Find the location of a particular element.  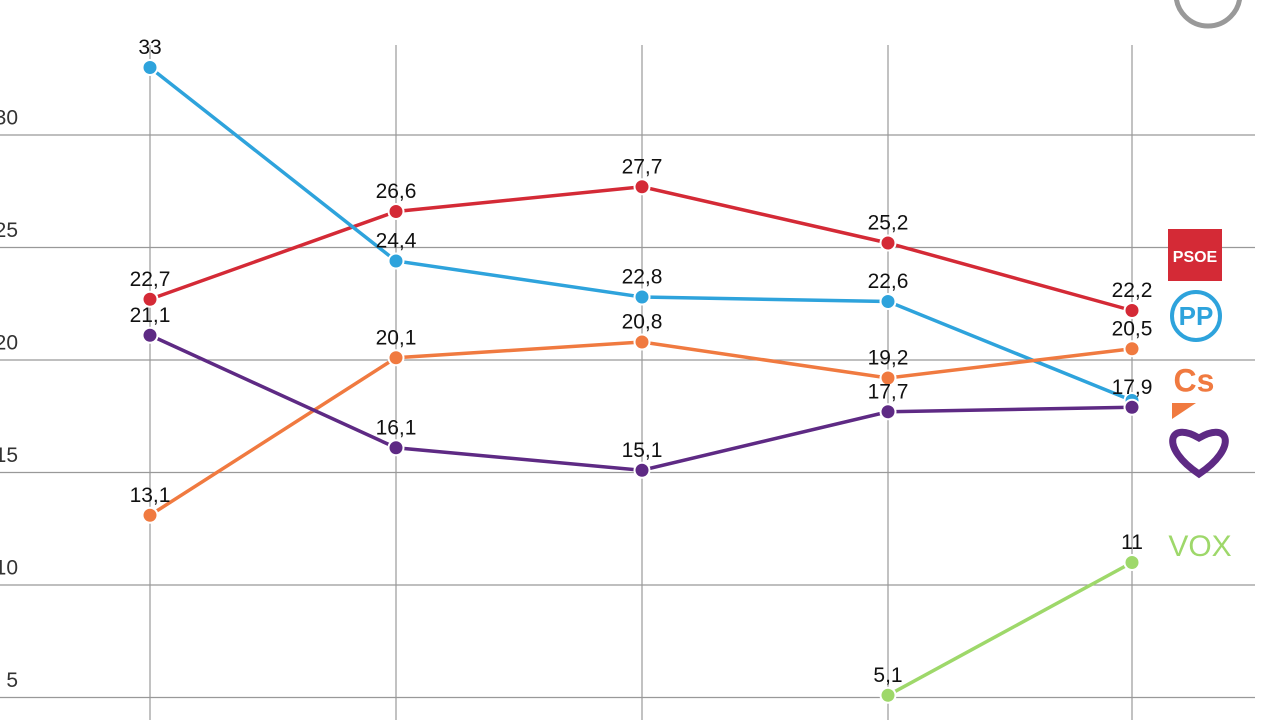

y-tick-label: 15 is located at coordinates (9, 455).